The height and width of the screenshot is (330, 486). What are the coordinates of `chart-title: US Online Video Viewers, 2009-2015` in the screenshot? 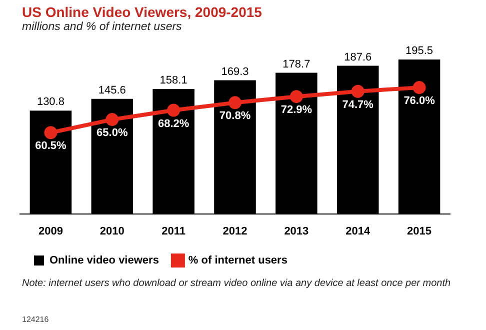 It's located at (142, 12).